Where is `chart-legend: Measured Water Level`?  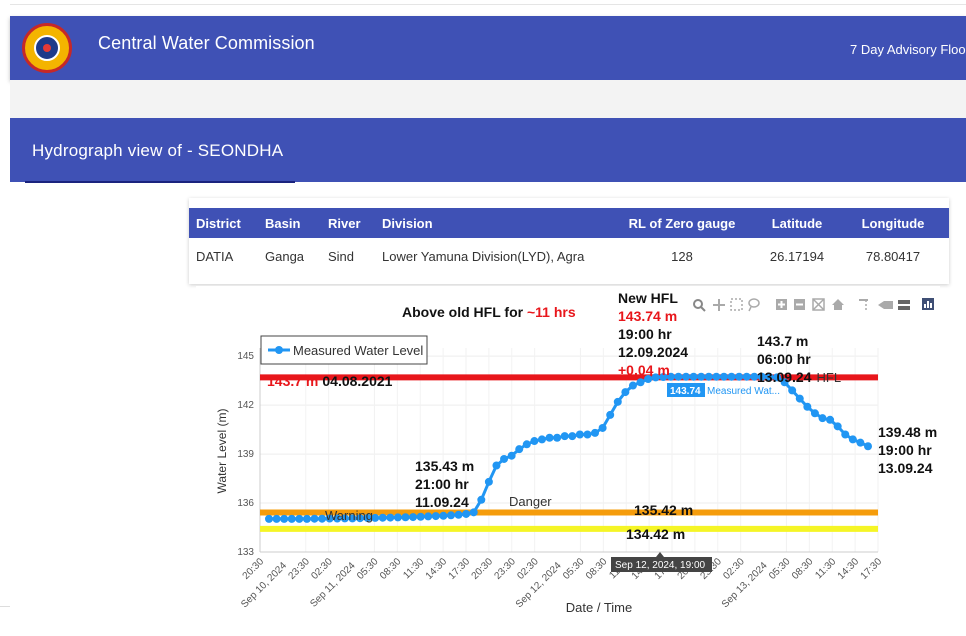
chart-legend: Measured Water Level is located at coordinates (344, 350).